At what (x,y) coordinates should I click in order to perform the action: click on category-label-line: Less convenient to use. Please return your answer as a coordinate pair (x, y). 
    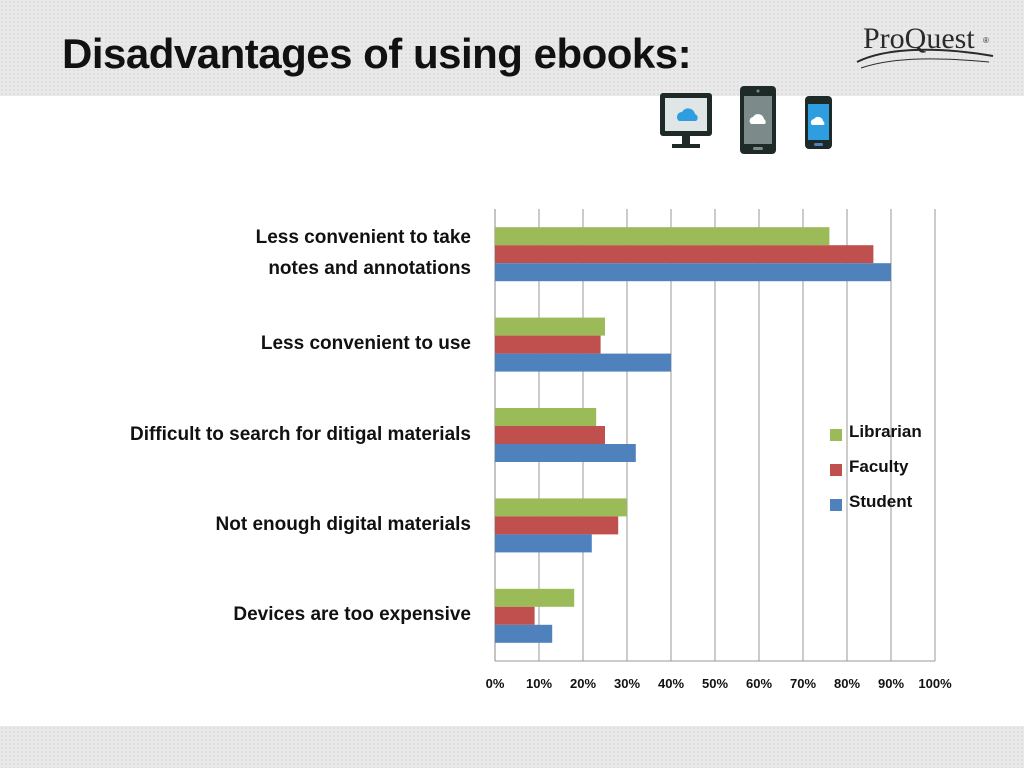
    Looking at the image, I should click on (365, 344).